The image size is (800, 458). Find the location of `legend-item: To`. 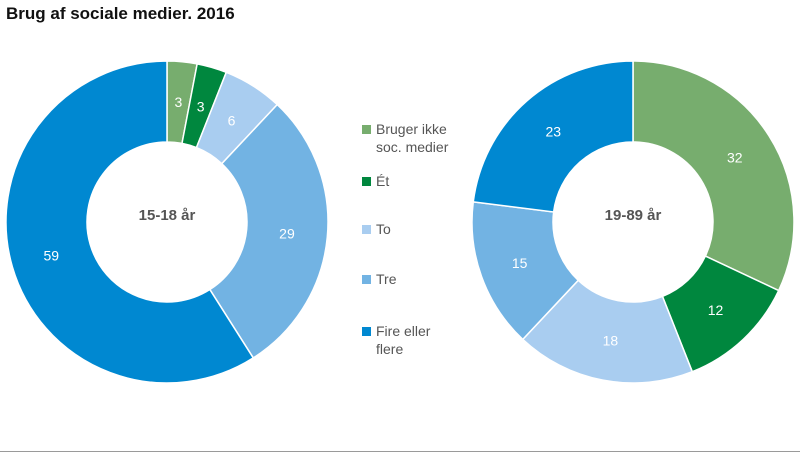

legend-item: To is located at coordinates (376, 229).